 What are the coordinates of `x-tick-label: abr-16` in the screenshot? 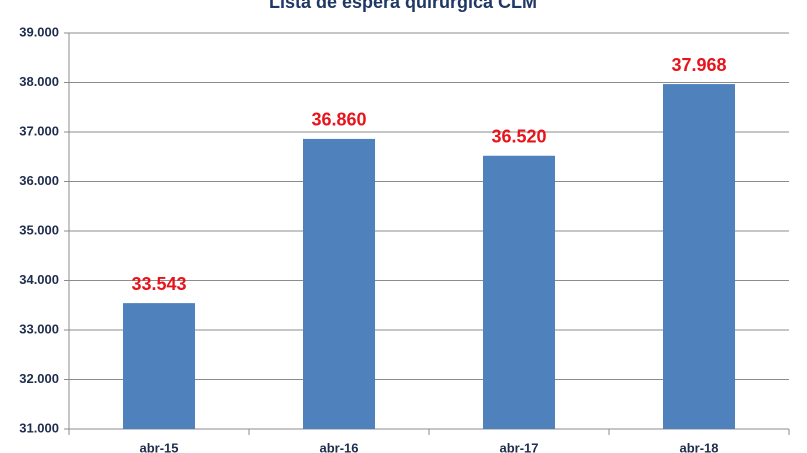 It's located at (338, 446).